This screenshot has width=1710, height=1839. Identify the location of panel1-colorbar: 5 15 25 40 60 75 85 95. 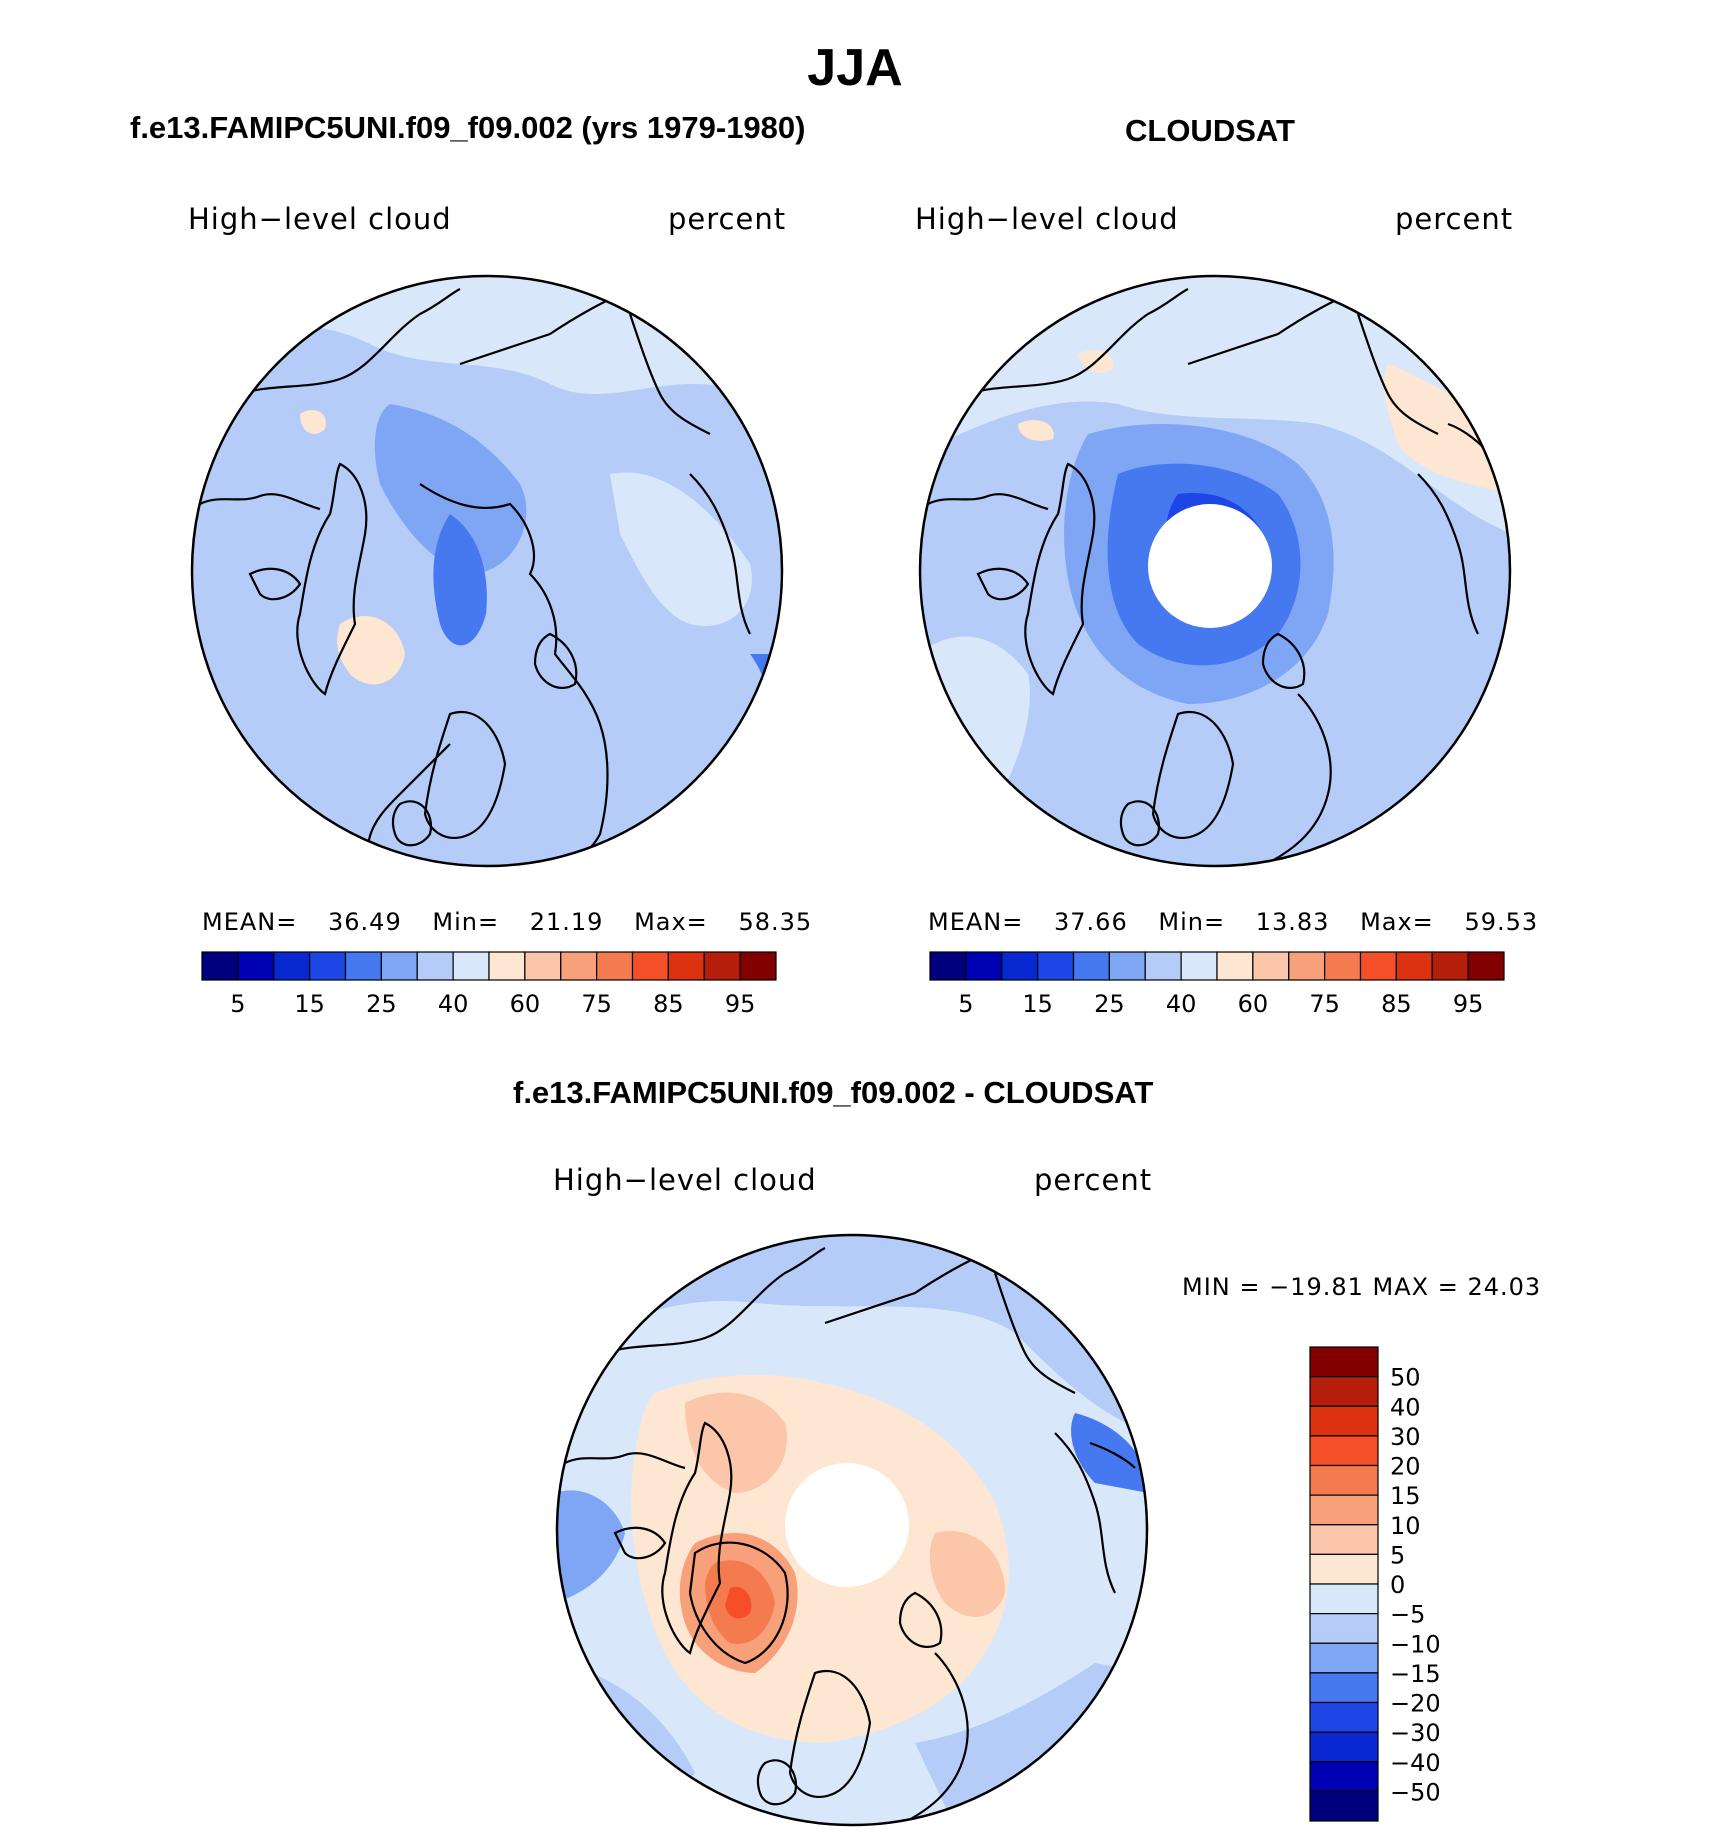
(489, 984).